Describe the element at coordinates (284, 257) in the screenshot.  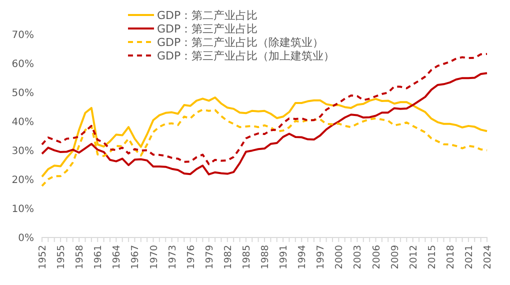
I see `x-tick-label: 1991` at that location.